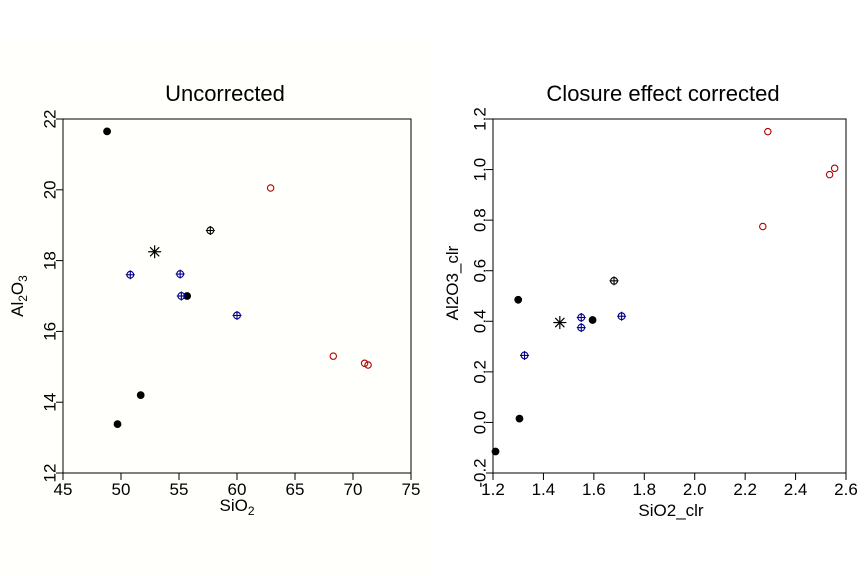  What do you see at coordinates (544, 489) in the screenshot?
I see `x-tick-label: 1.4` at bounding box center [544, 489].